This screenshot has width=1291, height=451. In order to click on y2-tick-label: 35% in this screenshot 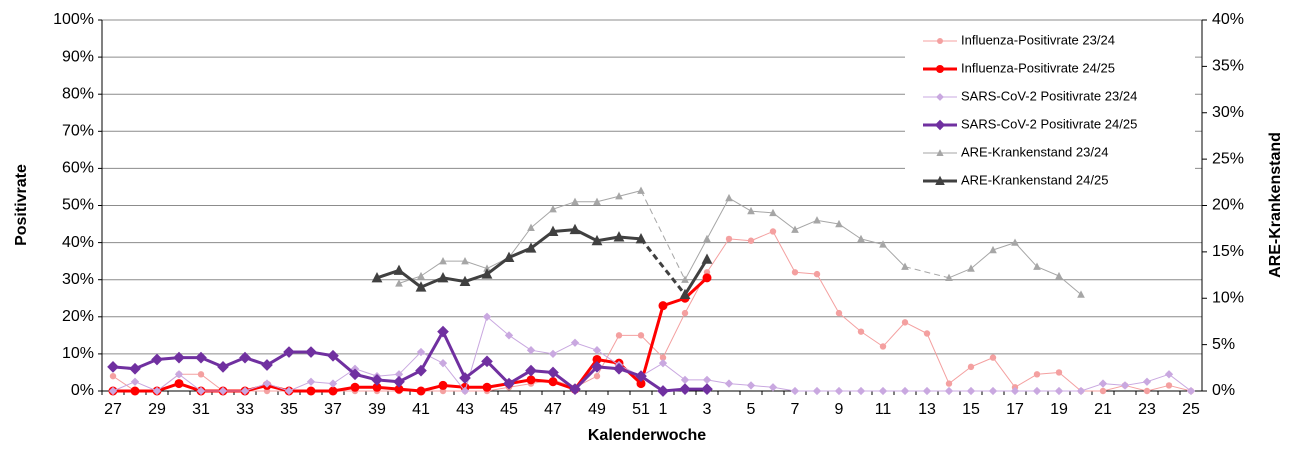, I will do `click(1228, 66)`.